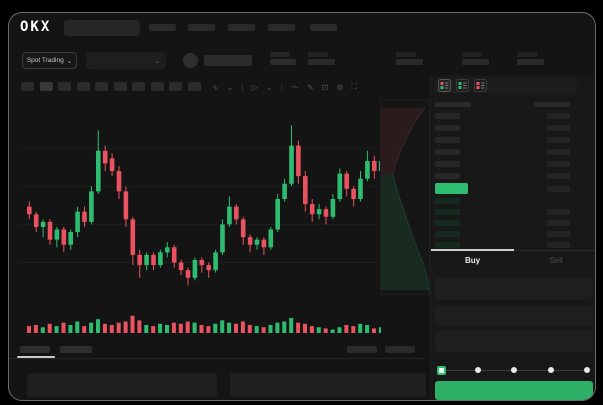  I want to click on replay-icon: ▷, so click(254, 87).